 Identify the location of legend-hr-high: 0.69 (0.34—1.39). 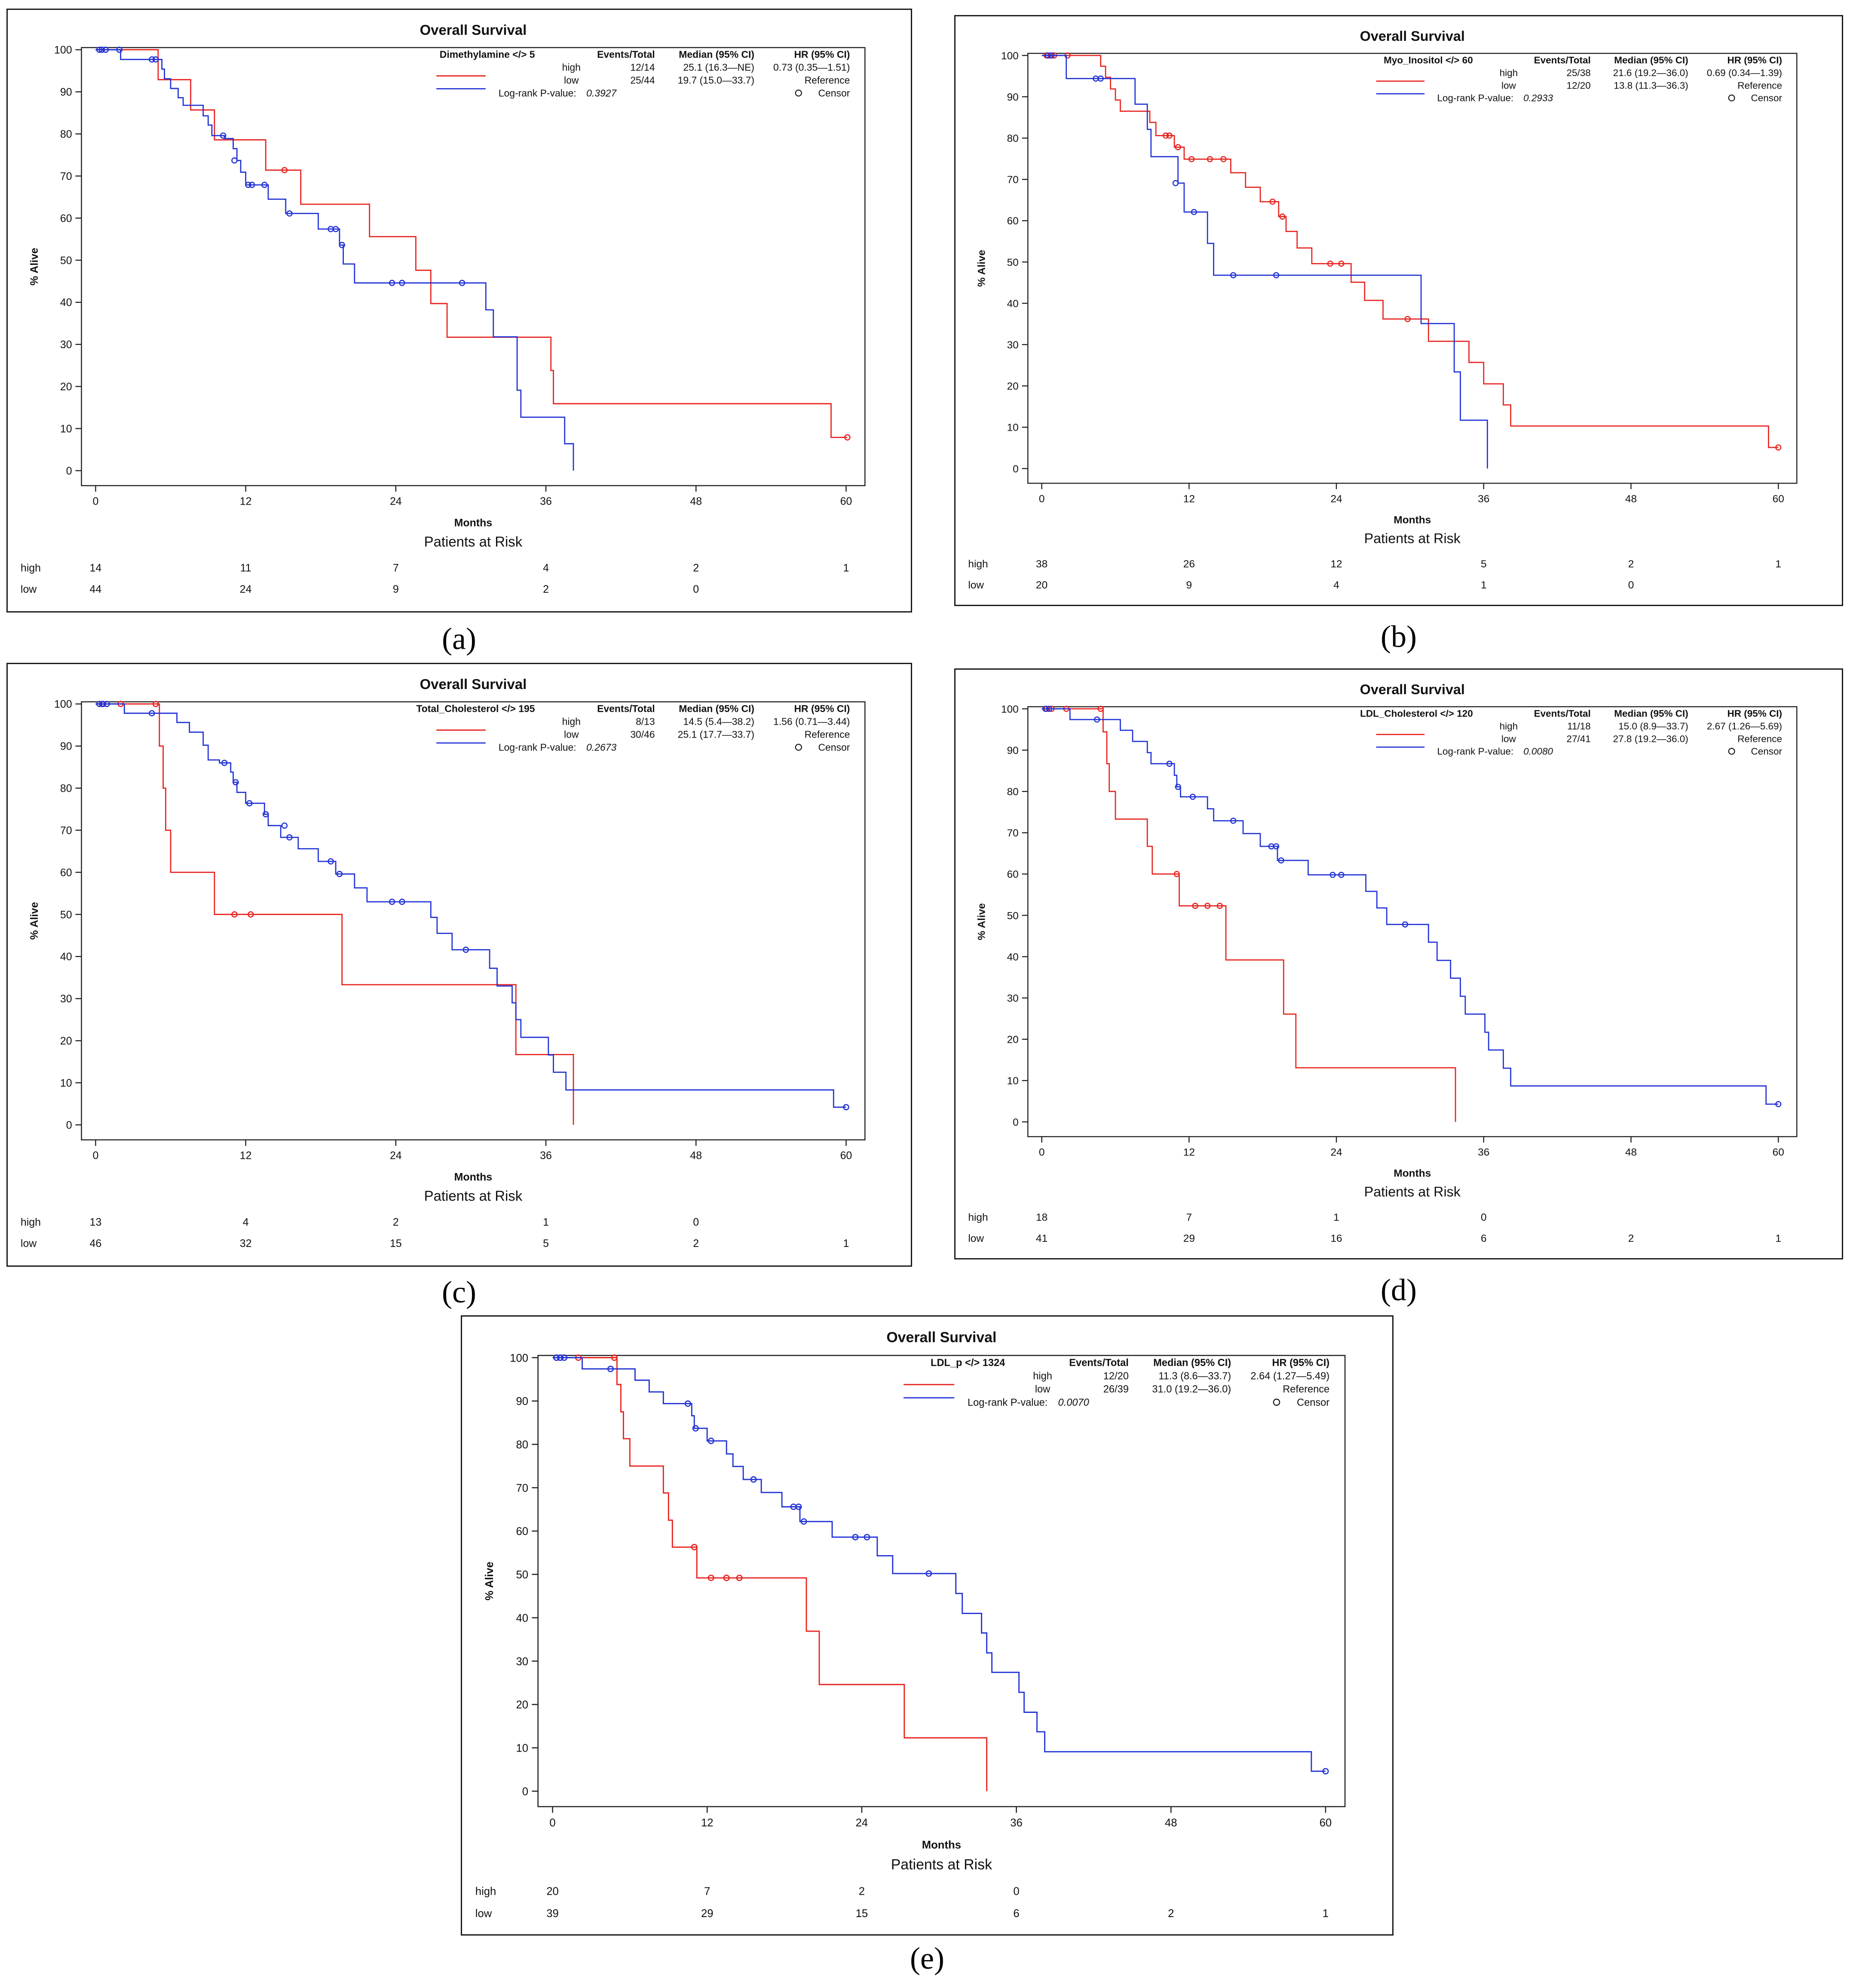
(1744, 72).